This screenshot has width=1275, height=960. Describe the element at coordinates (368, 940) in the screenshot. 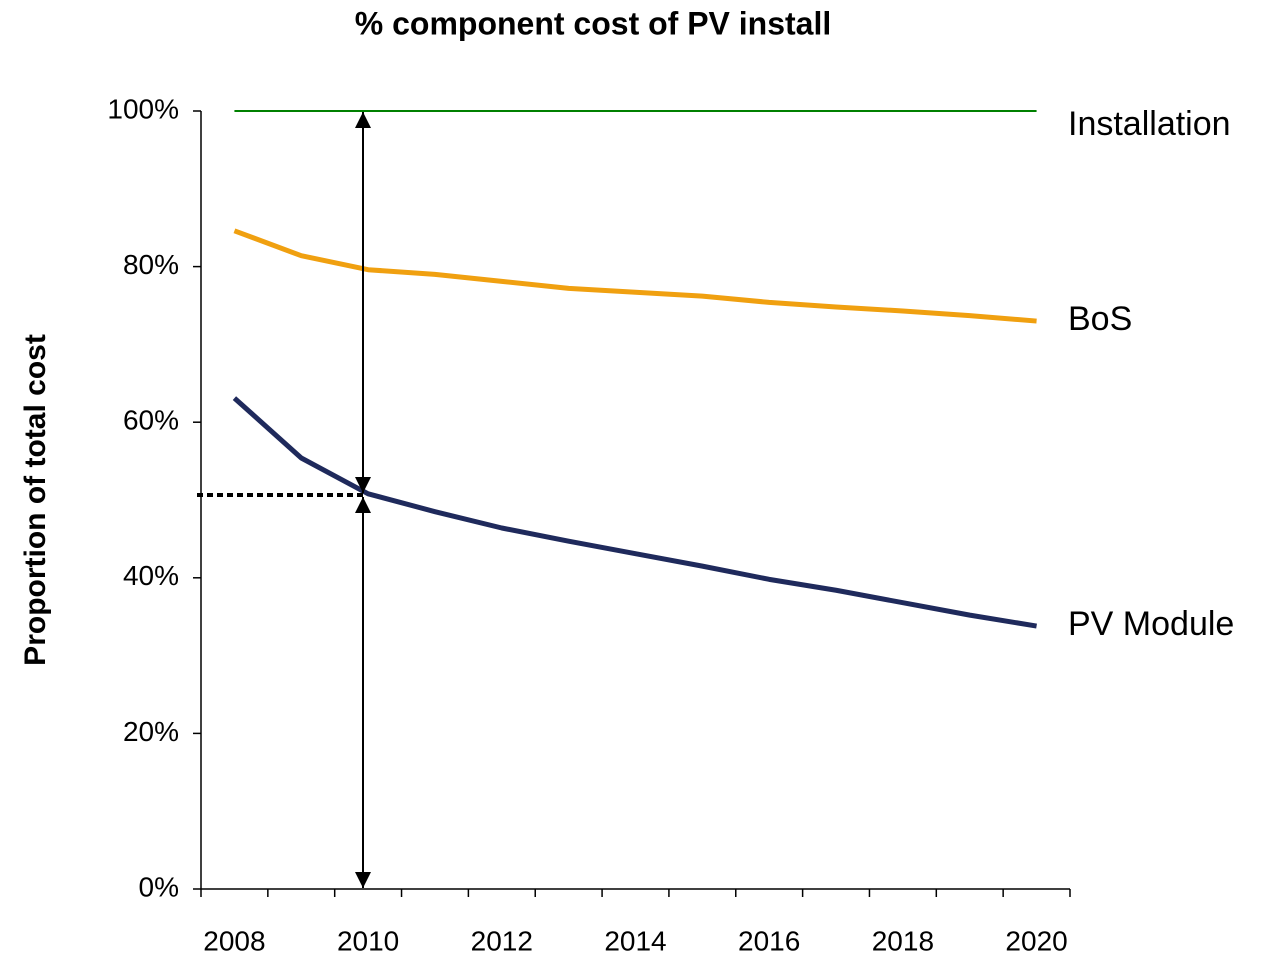

I see `x-tick-label: 2010` at that location.